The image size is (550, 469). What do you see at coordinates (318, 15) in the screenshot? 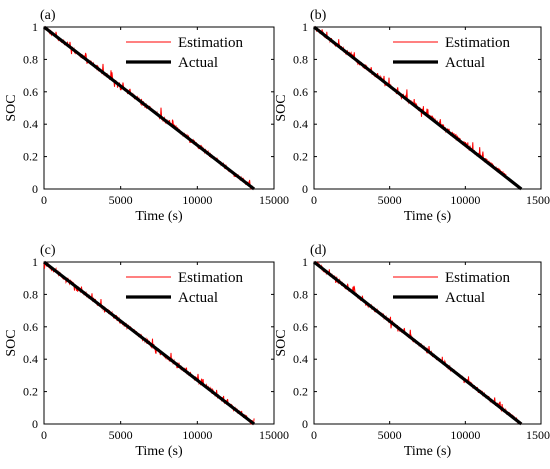
I see `panel-label: (b)` at bounding box center [318, 15].